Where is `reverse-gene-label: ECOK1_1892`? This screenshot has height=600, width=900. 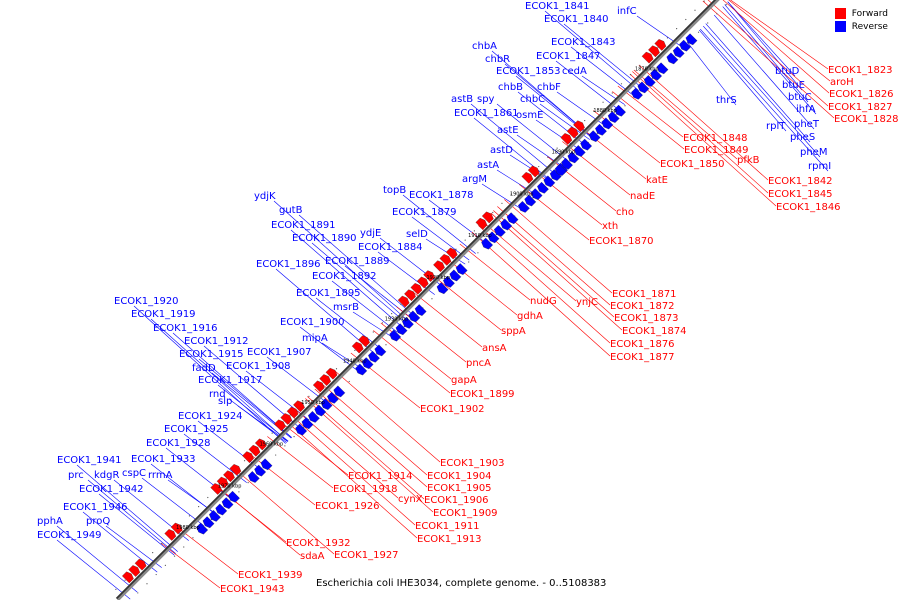
reverse-gene-label: ECOK1_1892 is located at coordinates (344, 276).